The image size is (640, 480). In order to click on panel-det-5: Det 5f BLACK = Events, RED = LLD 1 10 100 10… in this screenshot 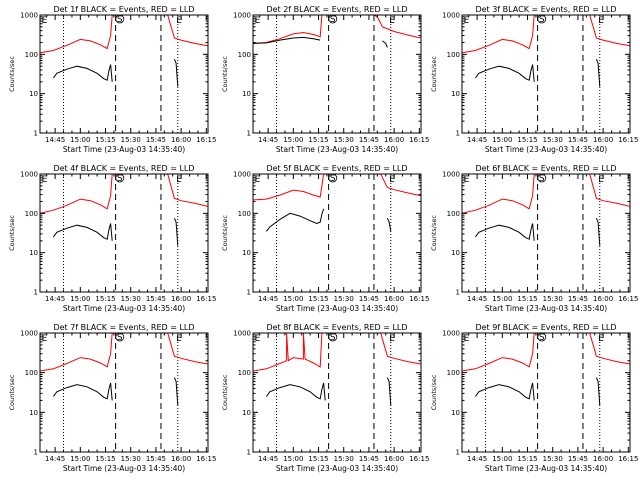, I will do `click(325, 238)`.